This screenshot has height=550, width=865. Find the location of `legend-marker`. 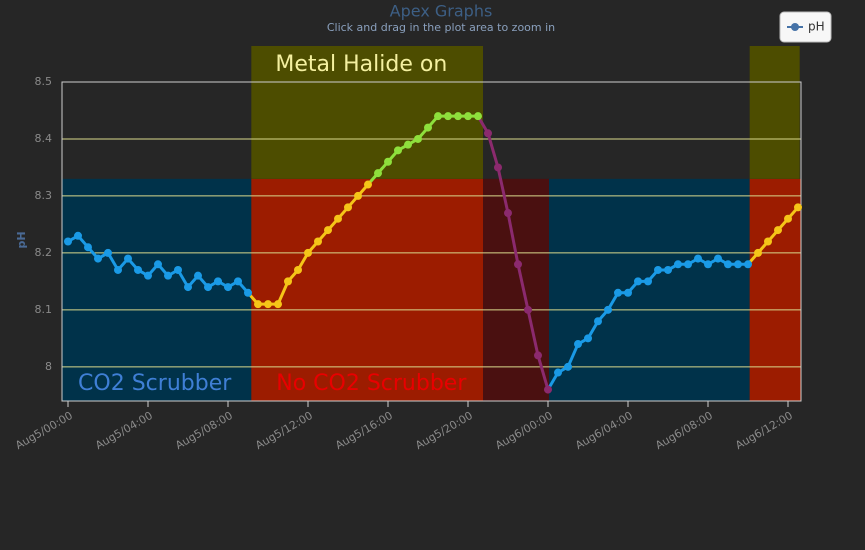

legend-marker is located at coordinates (795, 27).